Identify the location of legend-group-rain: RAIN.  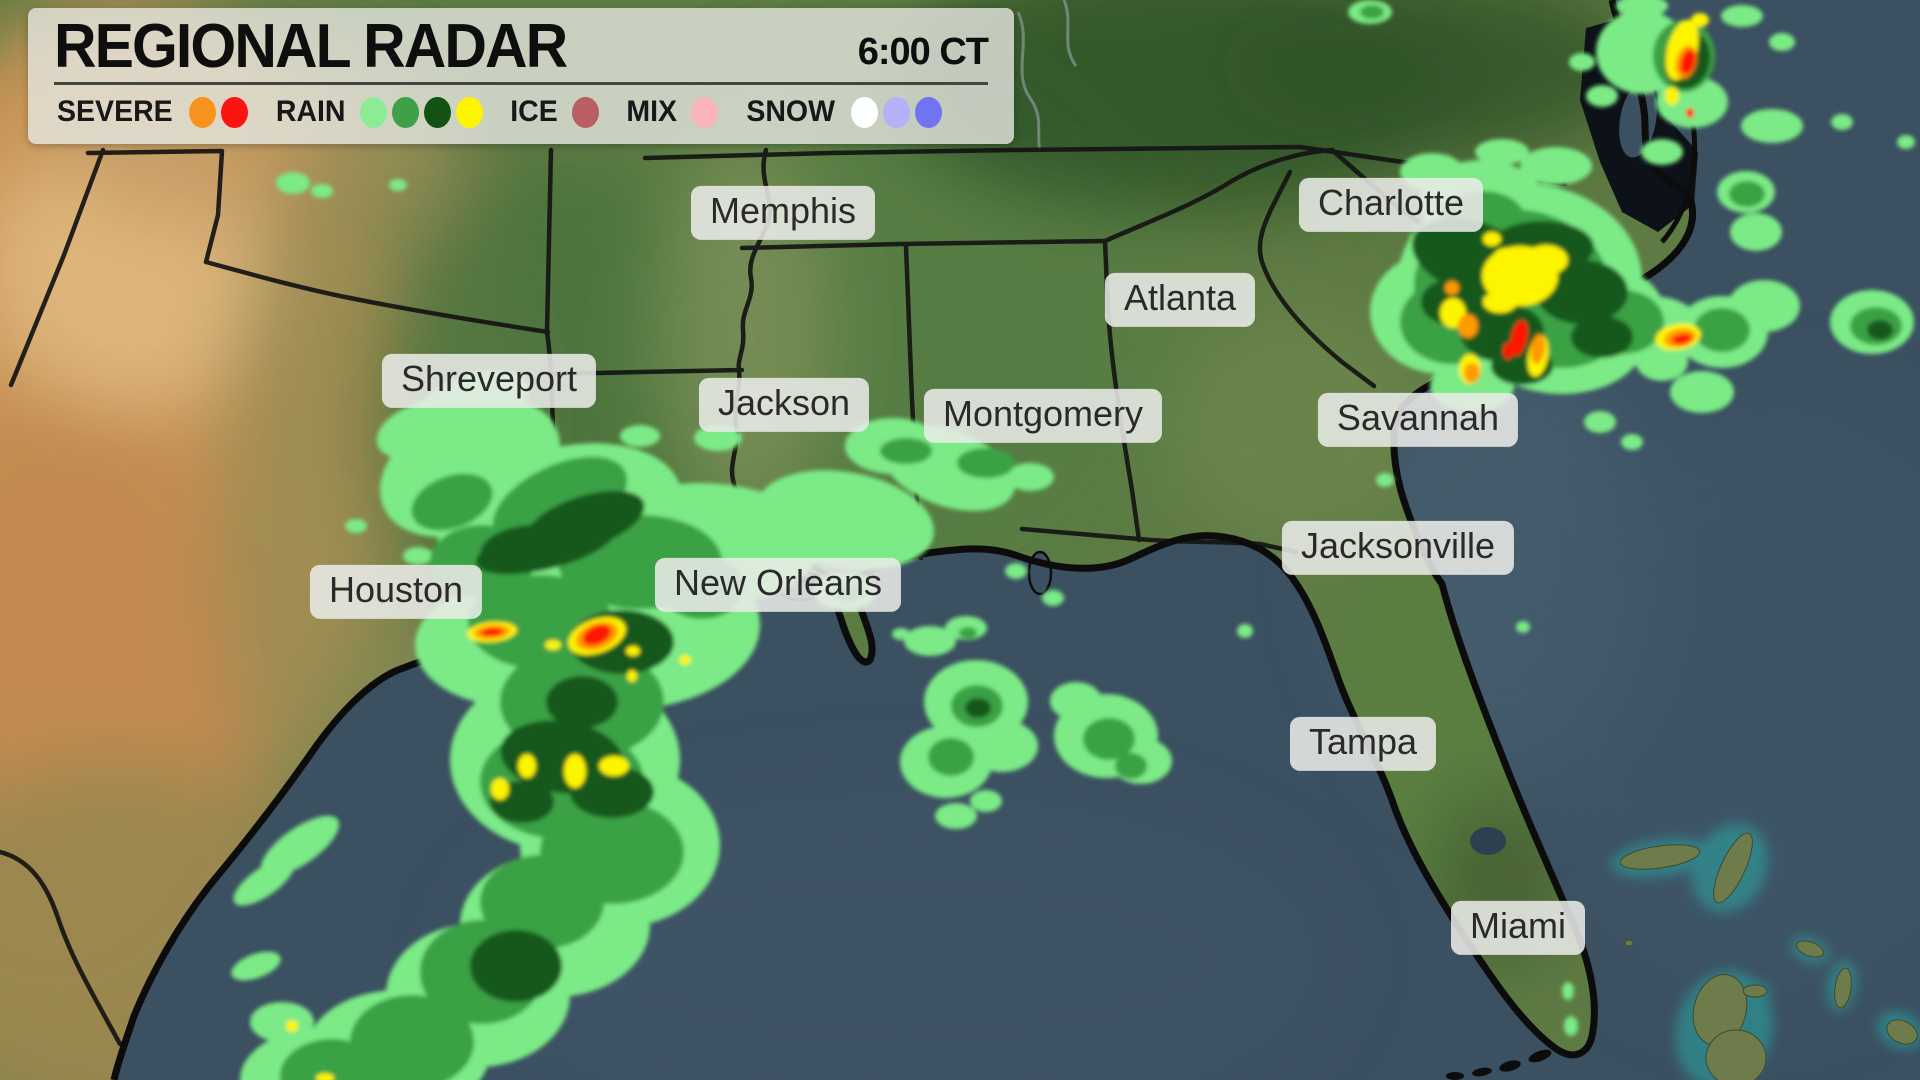
(379, 112).